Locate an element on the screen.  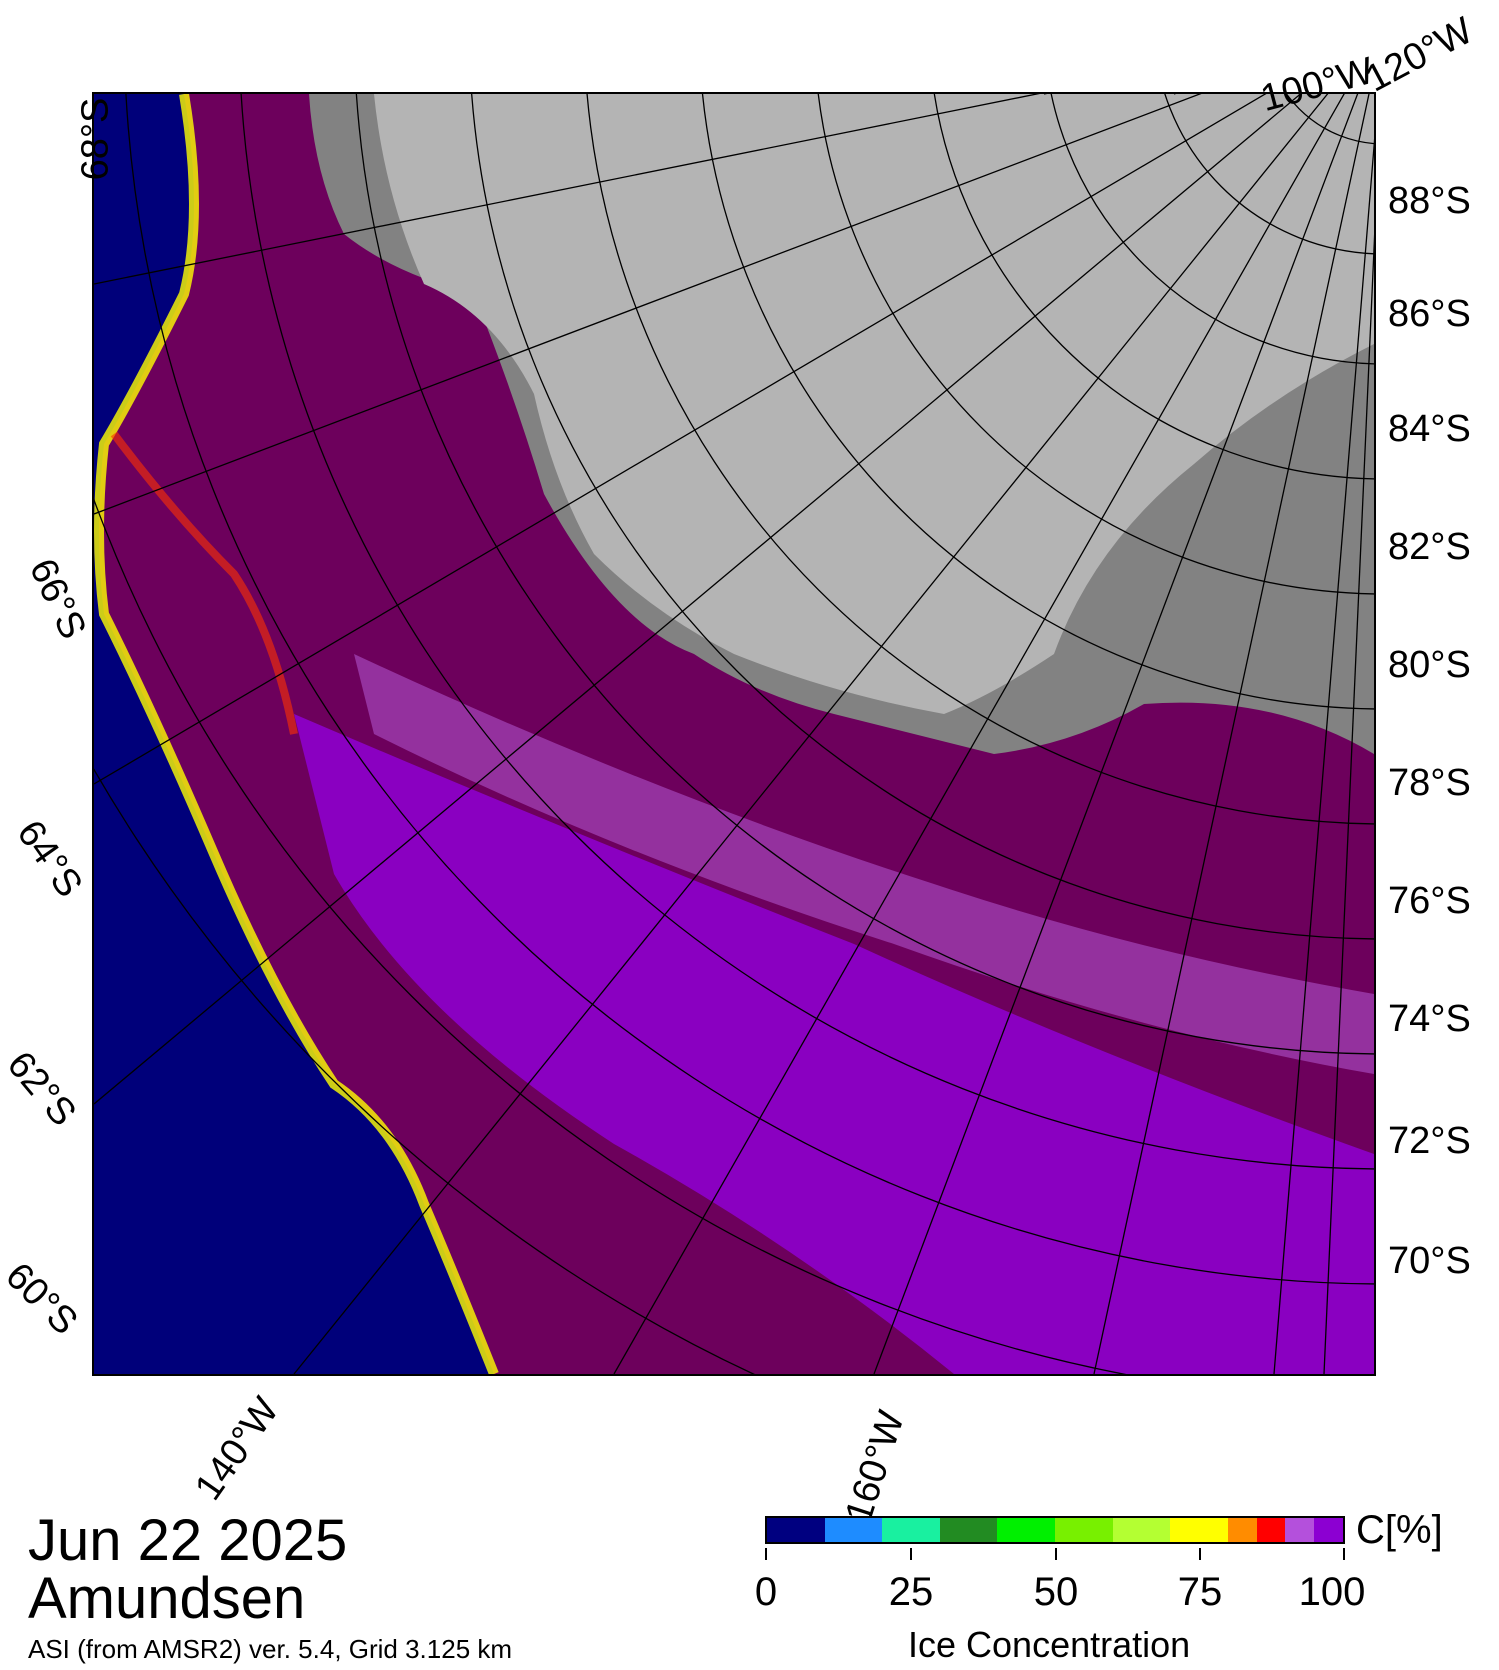
lat-label-64s: 64°S is located at coordinates (49, 859).